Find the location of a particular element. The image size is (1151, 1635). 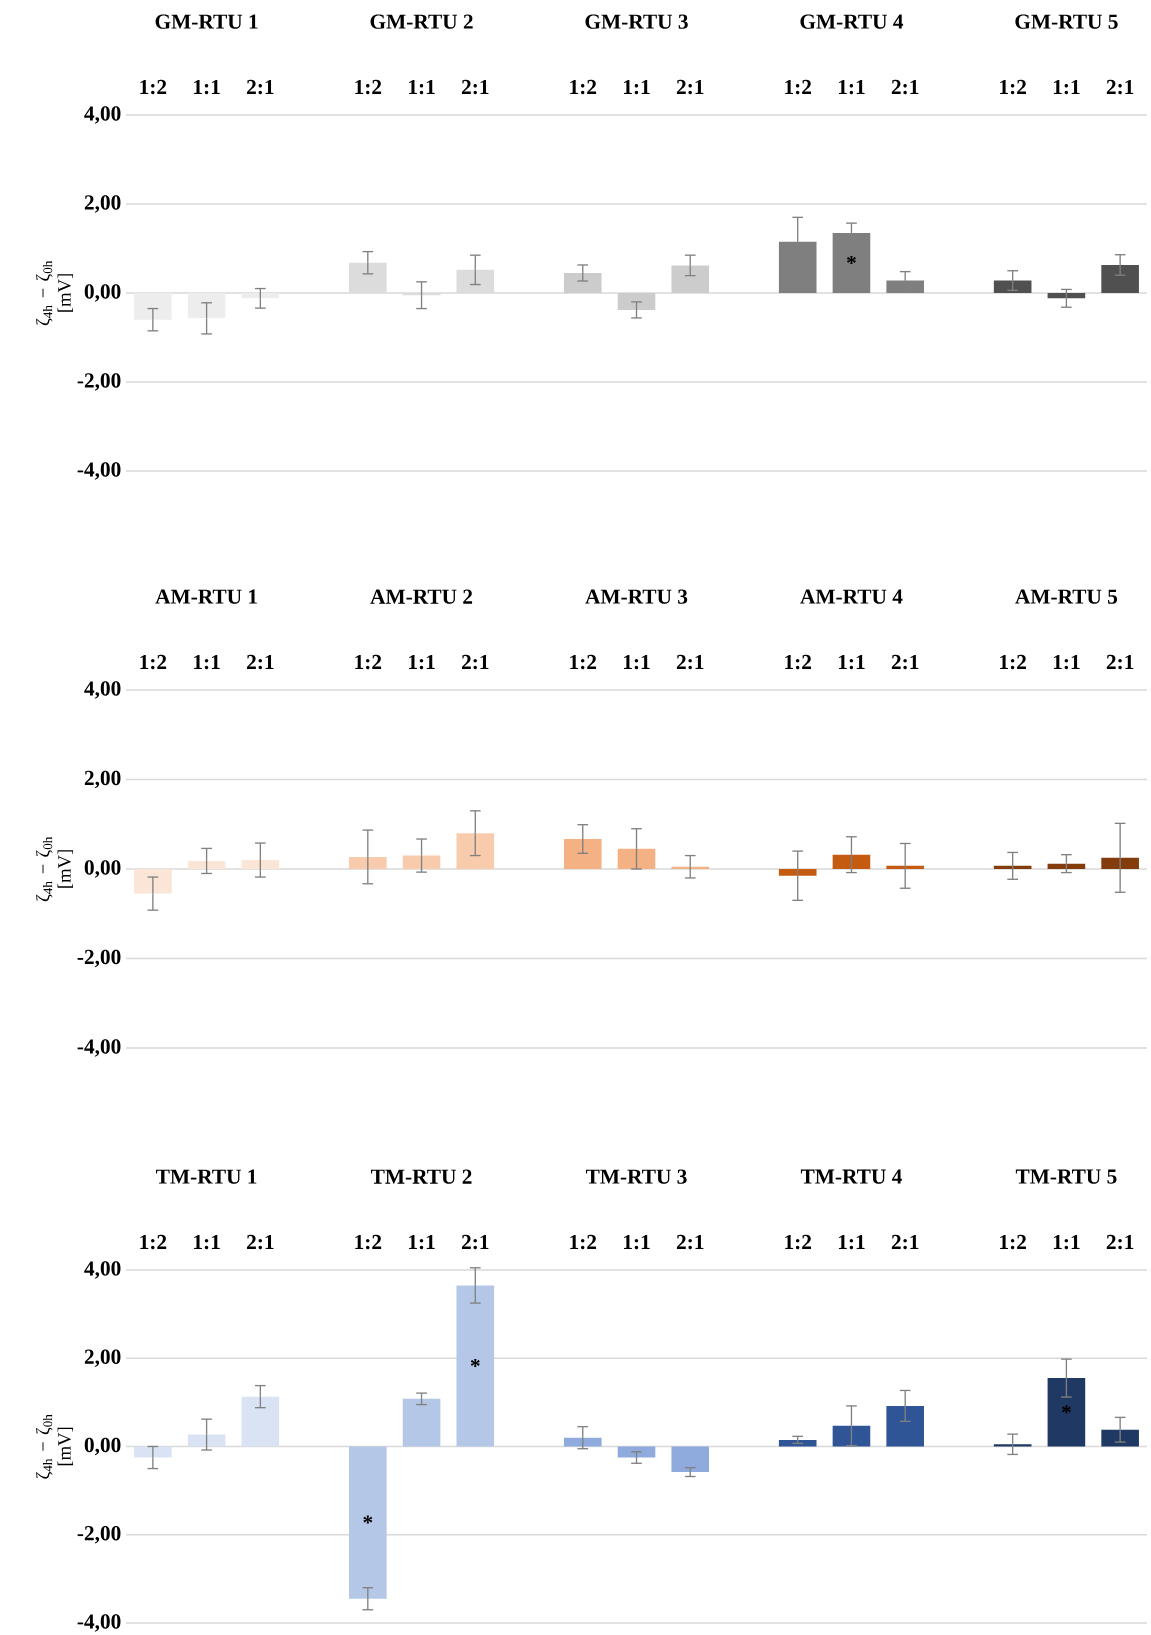

text: GM-RTU 1 is located at coordinates (206, 21).